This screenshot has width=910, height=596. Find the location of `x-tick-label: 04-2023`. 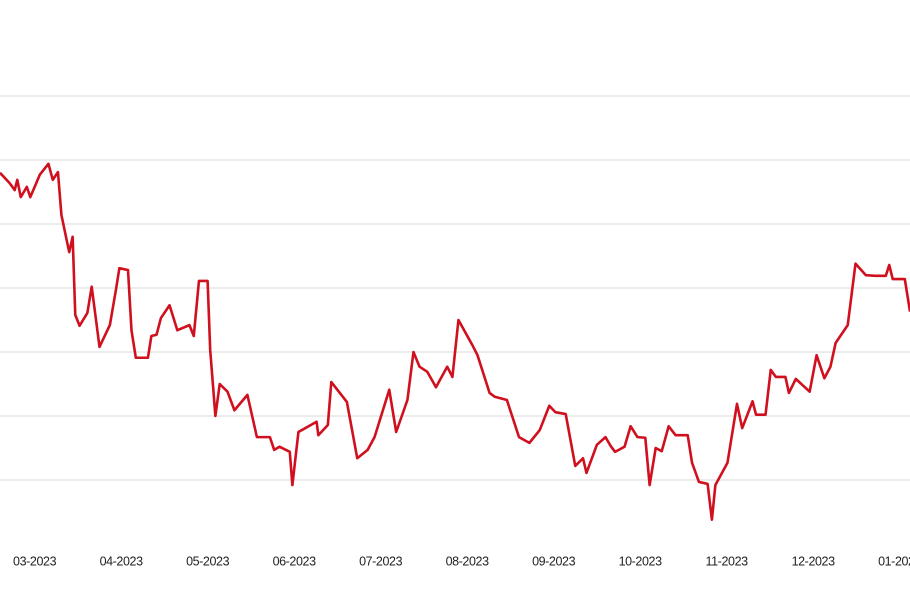

x-tick-label: 04-2023 is located at coordinates (122, 561).